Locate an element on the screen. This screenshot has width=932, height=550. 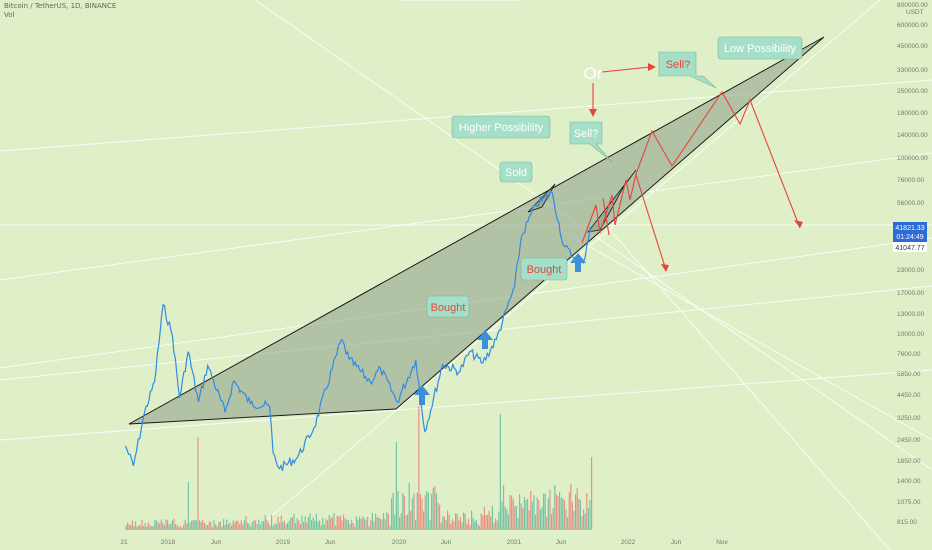
projection-arrowheads is located at coordinates (696, 167).